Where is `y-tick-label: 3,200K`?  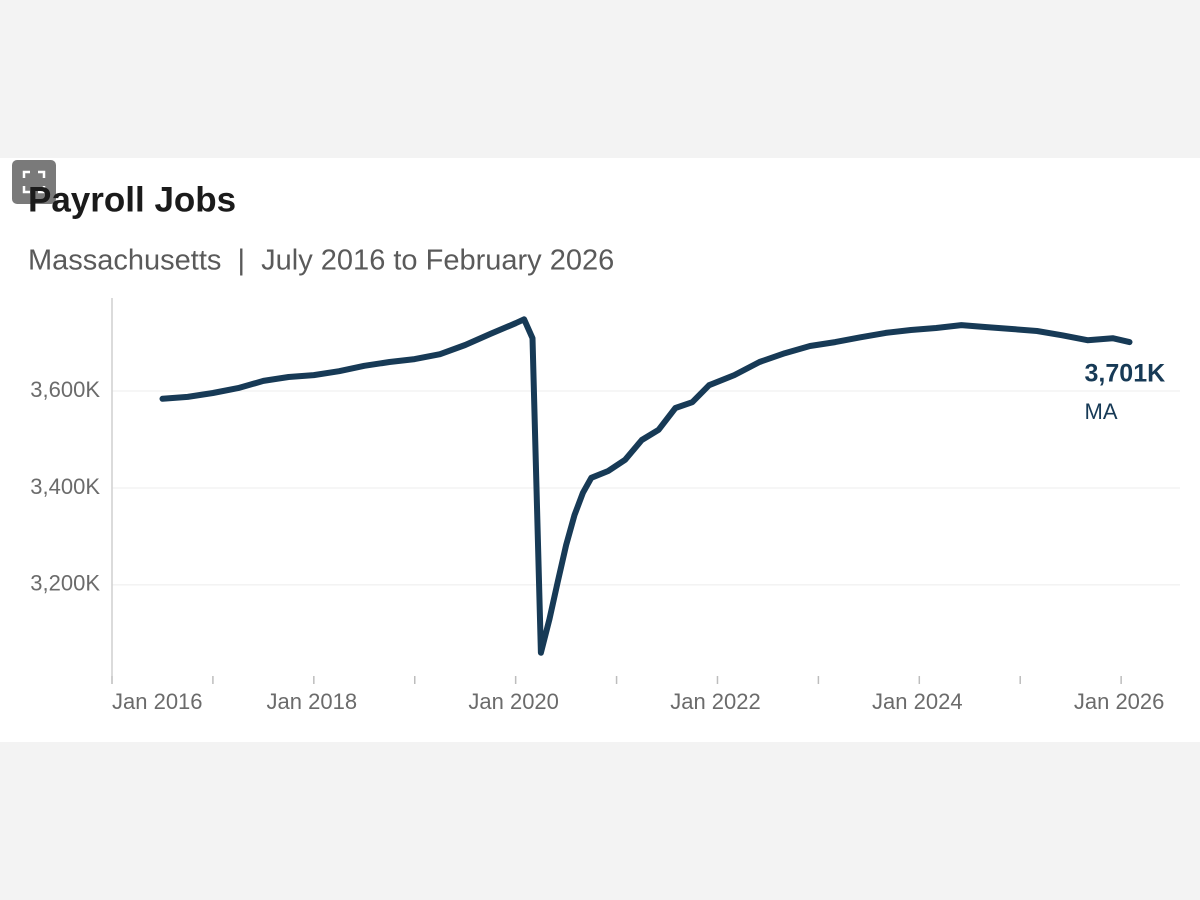 y-tick-label: 3,200K is located at coordinates (65, 583).